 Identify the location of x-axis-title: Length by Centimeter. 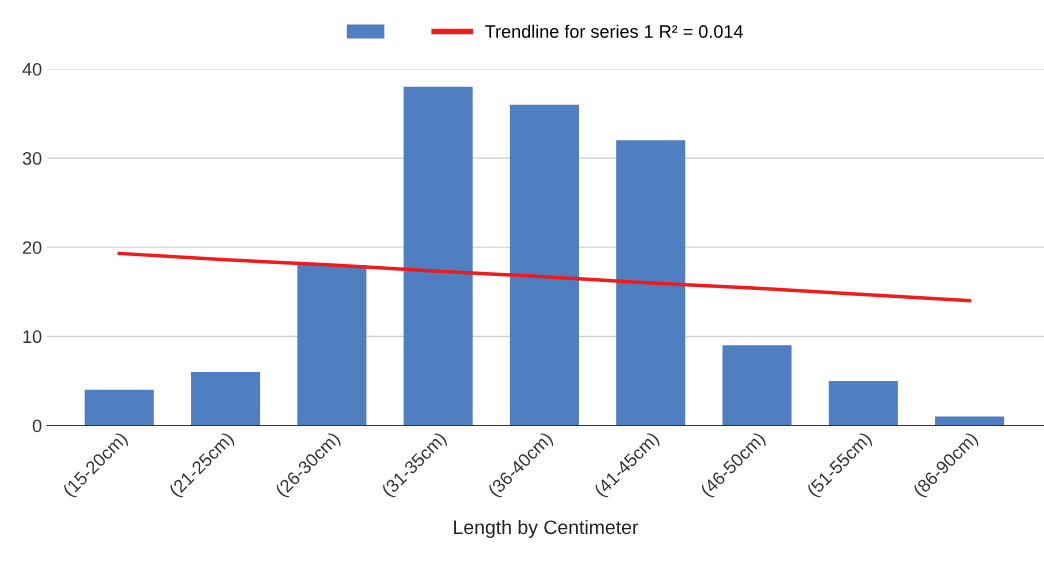
(546, 528).